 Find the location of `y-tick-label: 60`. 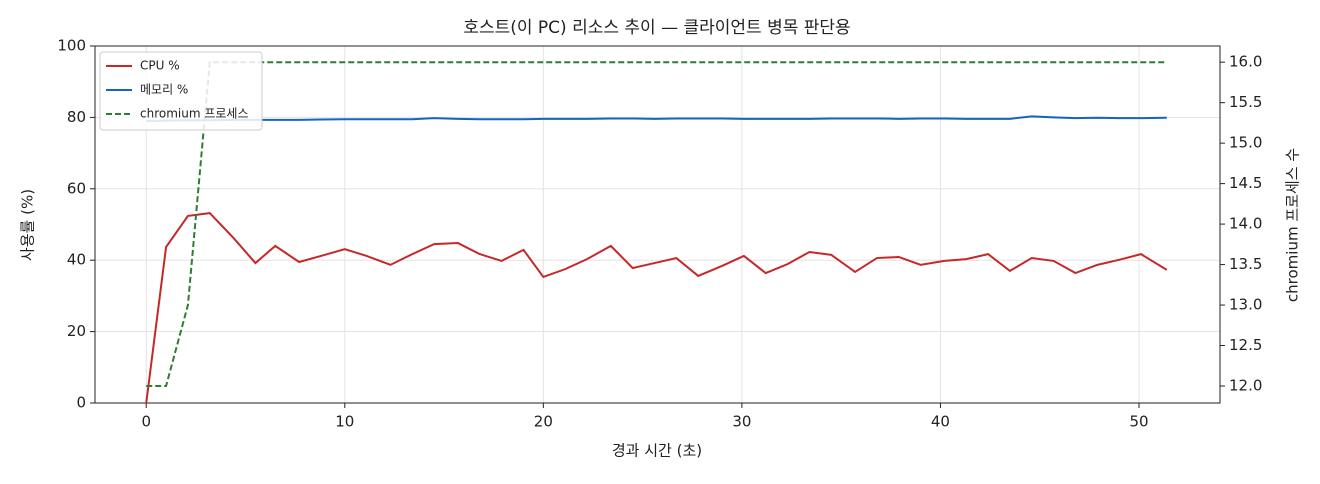

y-tick-label: 60 is located at coordinates (76, 188).